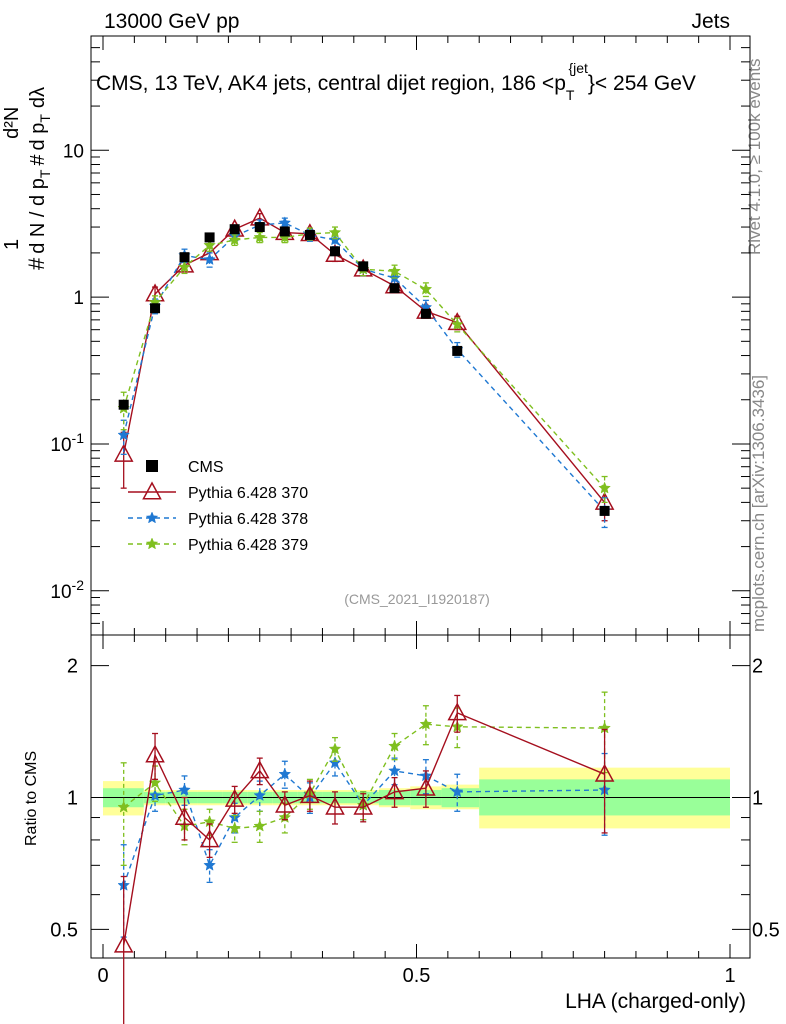  Describe the element at coordinates (152, 466) in the screenshot. I see `legend-marker-cms` at that location.